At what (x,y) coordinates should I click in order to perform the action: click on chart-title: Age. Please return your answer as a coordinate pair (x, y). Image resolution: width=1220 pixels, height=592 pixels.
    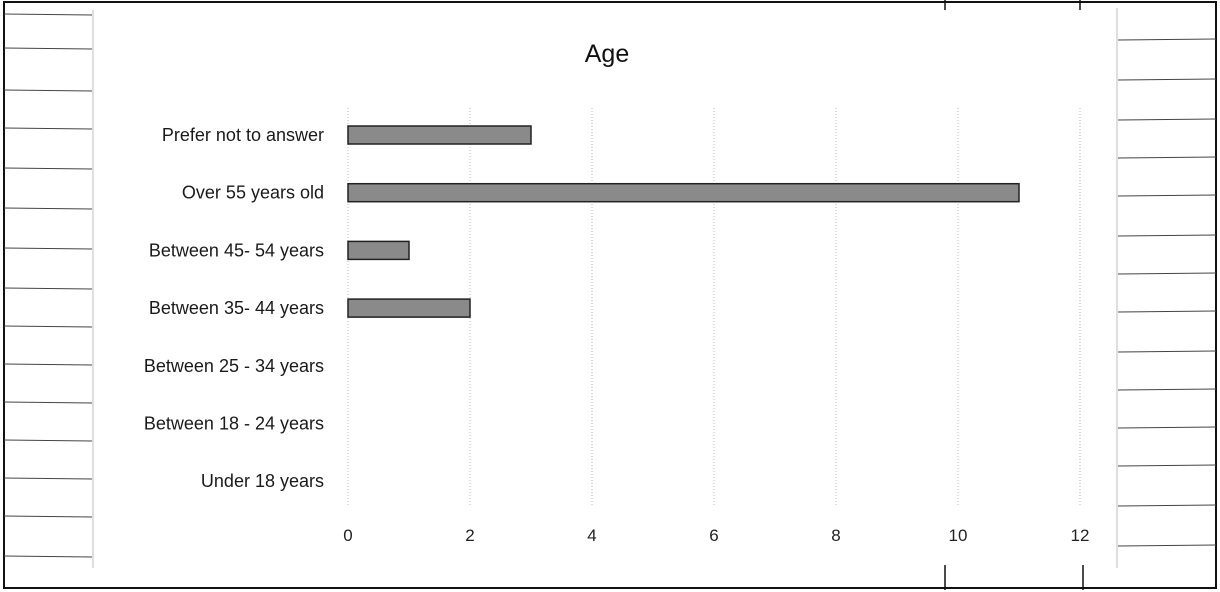
    Looking at the image, I should click on (607, 54).